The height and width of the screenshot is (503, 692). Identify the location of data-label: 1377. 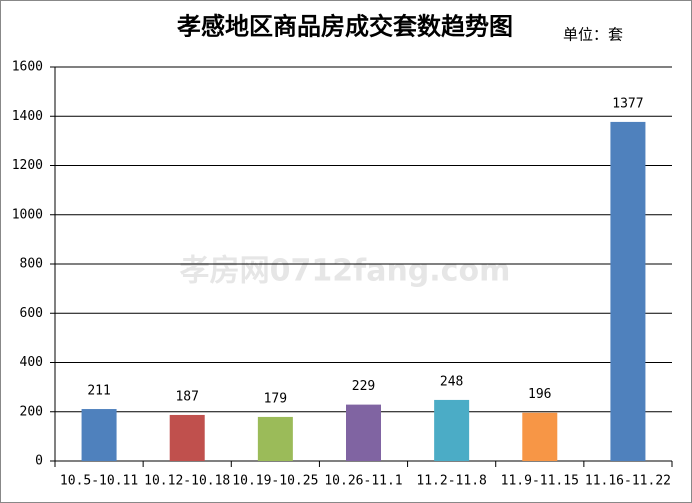
(627, 103).